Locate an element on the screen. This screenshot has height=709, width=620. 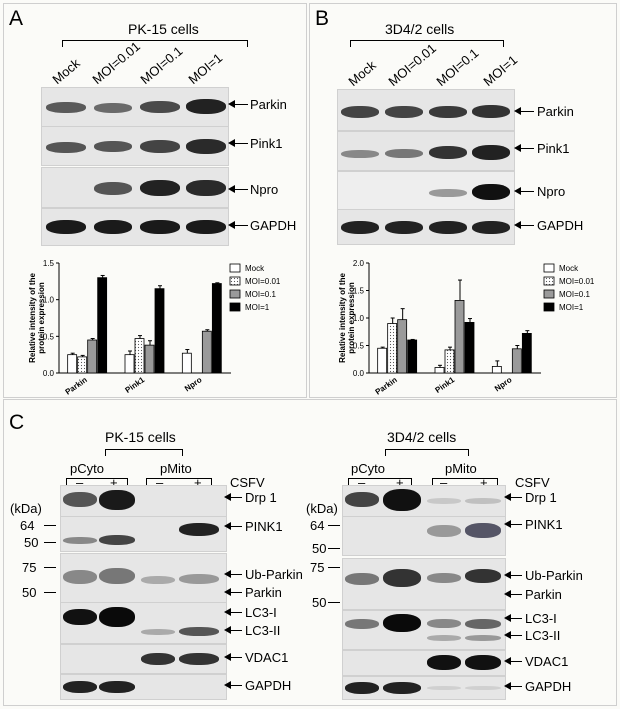
panel-c-left-bracket-mito is located at coordinates (179, 481).